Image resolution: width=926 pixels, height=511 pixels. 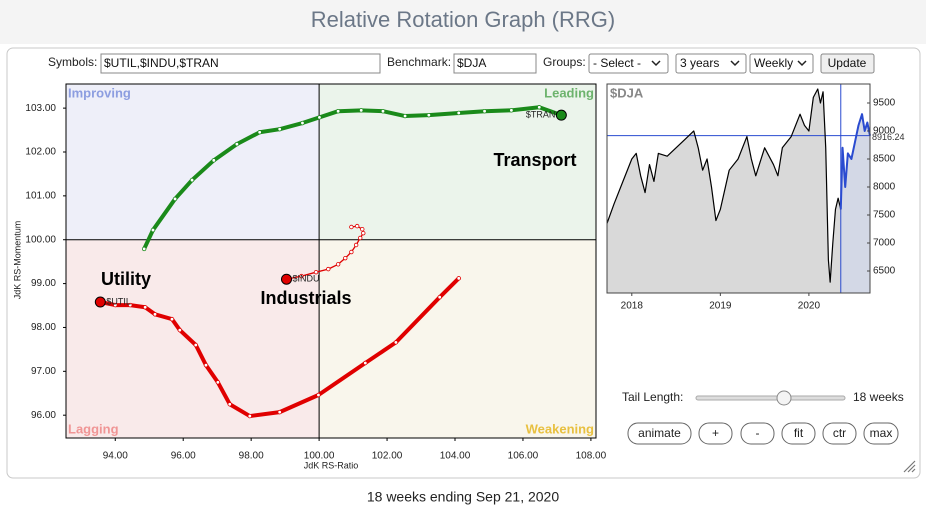 I want to click on resize-grip, so click(x=909, y=466).